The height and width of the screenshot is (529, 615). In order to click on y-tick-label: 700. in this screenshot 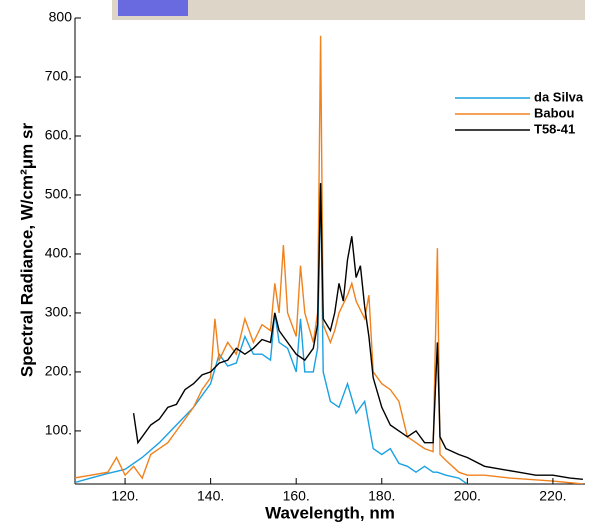, I will do `click(58, 76)`.